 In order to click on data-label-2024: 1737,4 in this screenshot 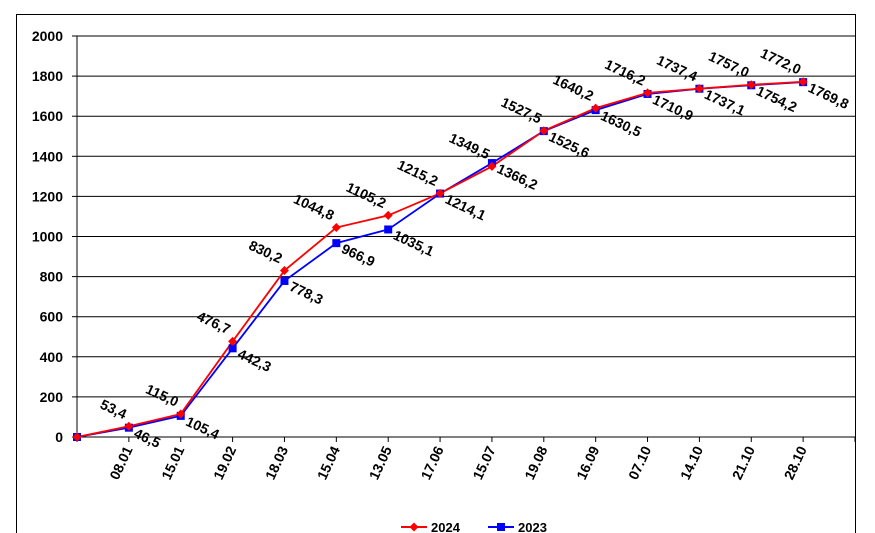, I will do `click(677, 68)`.